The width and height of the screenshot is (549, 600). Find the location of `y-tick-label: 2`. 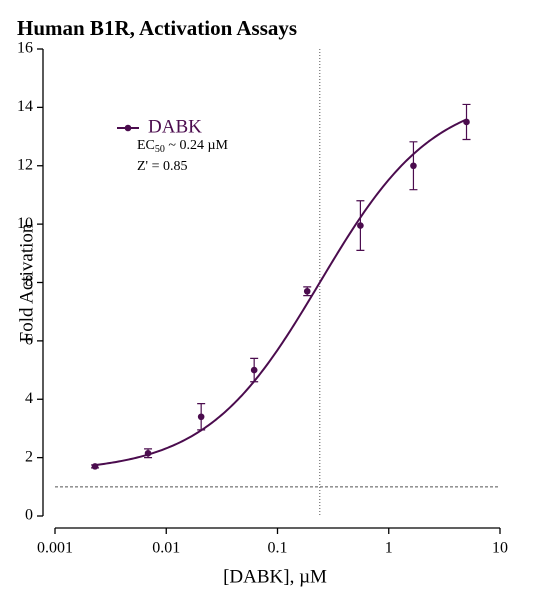

y-tick-label: 2 is located at coordinates (29, 456).